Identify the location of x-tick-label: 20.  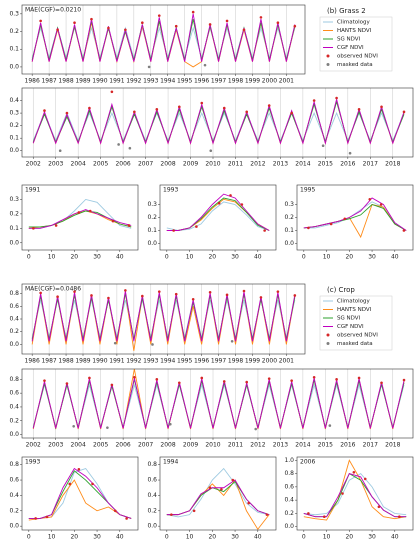
(349, 257).